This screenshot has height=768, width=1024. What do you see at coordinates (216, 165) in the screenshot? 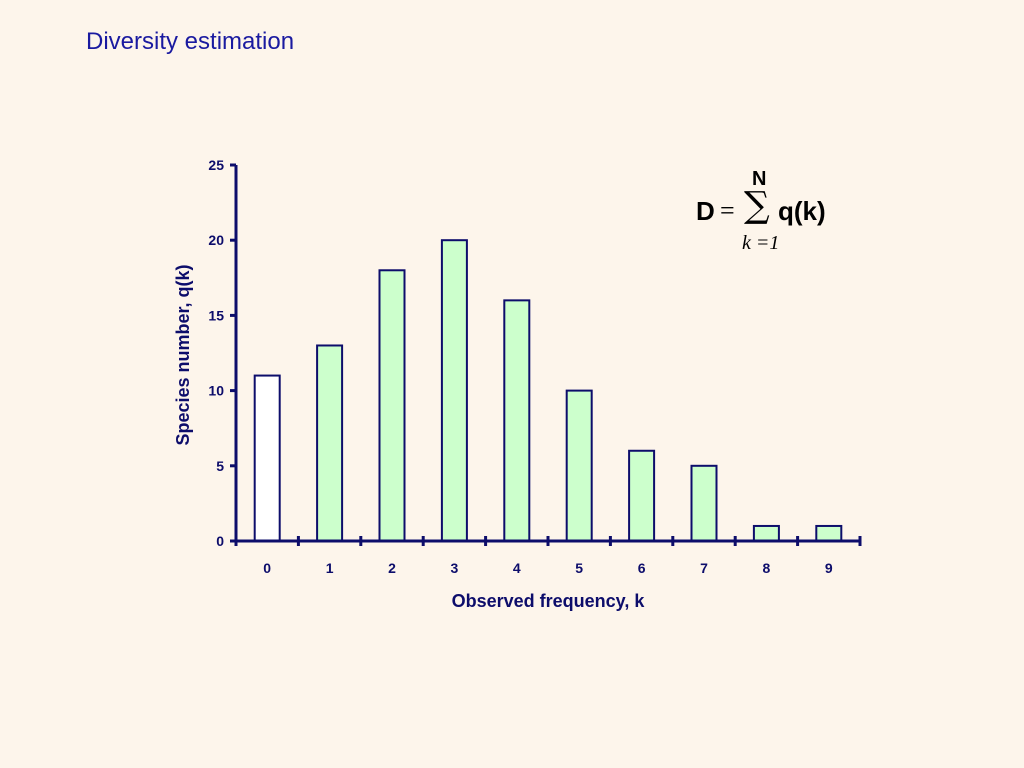
I see `y-tick-label-25: 25` at bounding box center [216, 165].